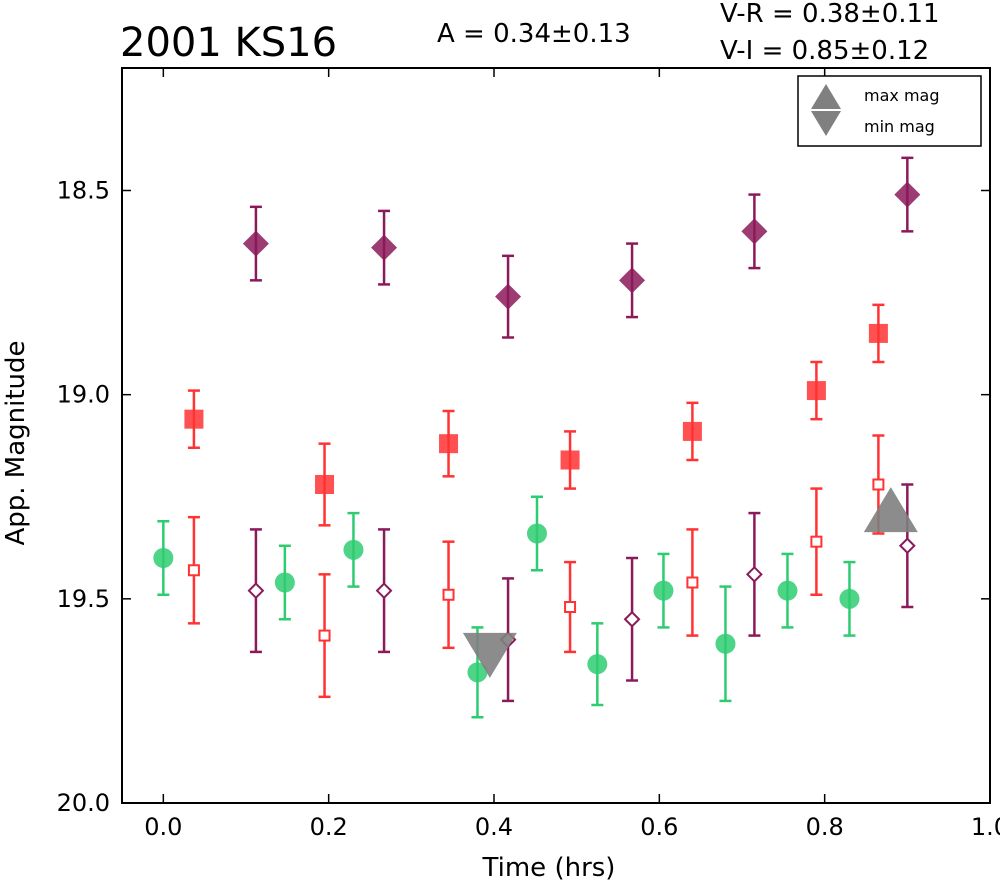  I want to click on legend-min-mag-label: min mag, so click(899, 126).